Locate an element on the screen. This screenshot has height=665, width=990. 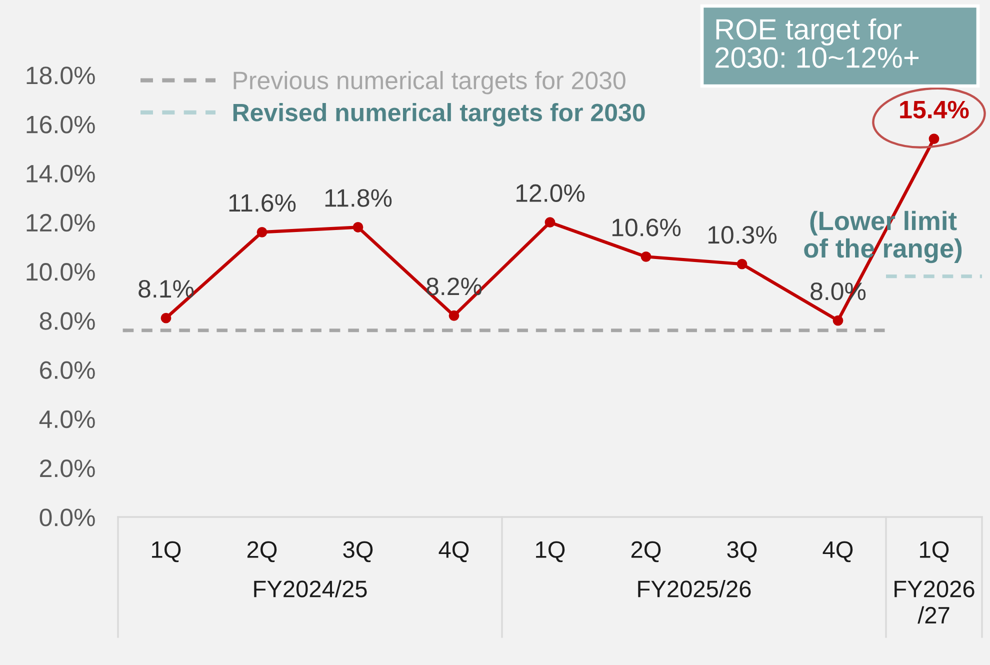
data-label: 12.0% is located at coordinates (550, 193).